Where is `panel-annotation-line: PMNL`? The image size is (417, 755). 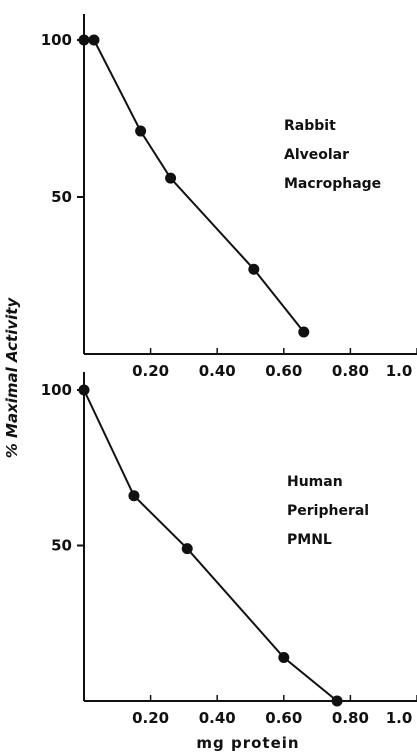 panel-annotation-line: PMNL is located at coordinates (309, 540).